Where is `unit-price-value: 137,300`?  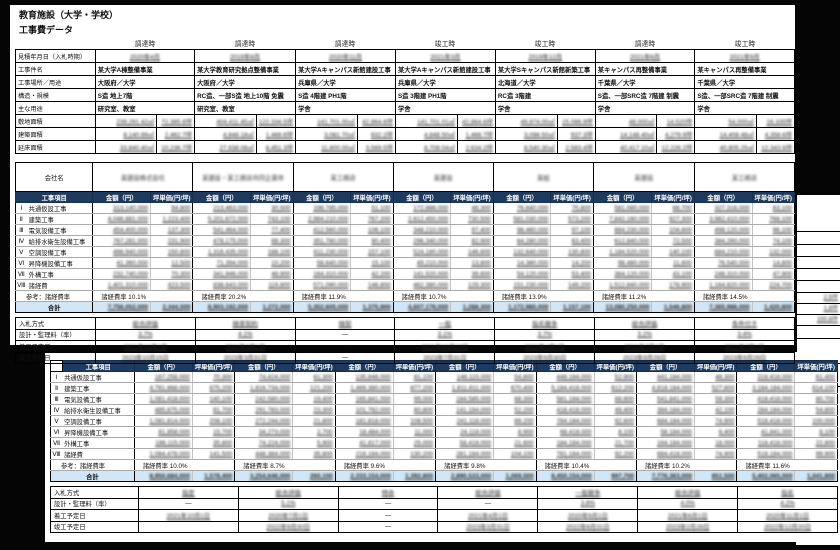 unit-price-value: 137,300 is located at coordinates (179, 230).